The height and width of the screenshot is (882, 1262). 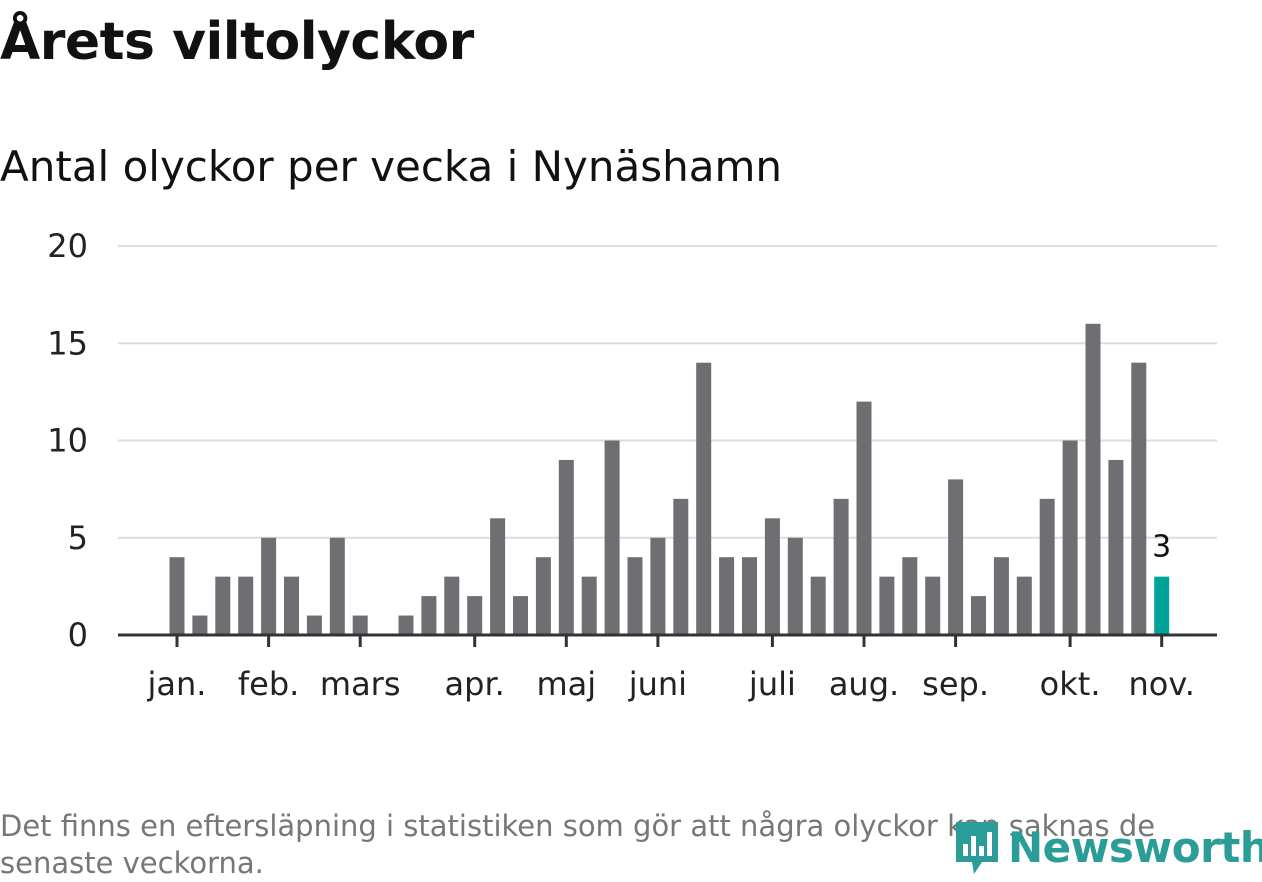 What do you see at coordinates (78, 635) in the screenshot?
I see `y-tick-label: 0` at bounding box center [78, 635].